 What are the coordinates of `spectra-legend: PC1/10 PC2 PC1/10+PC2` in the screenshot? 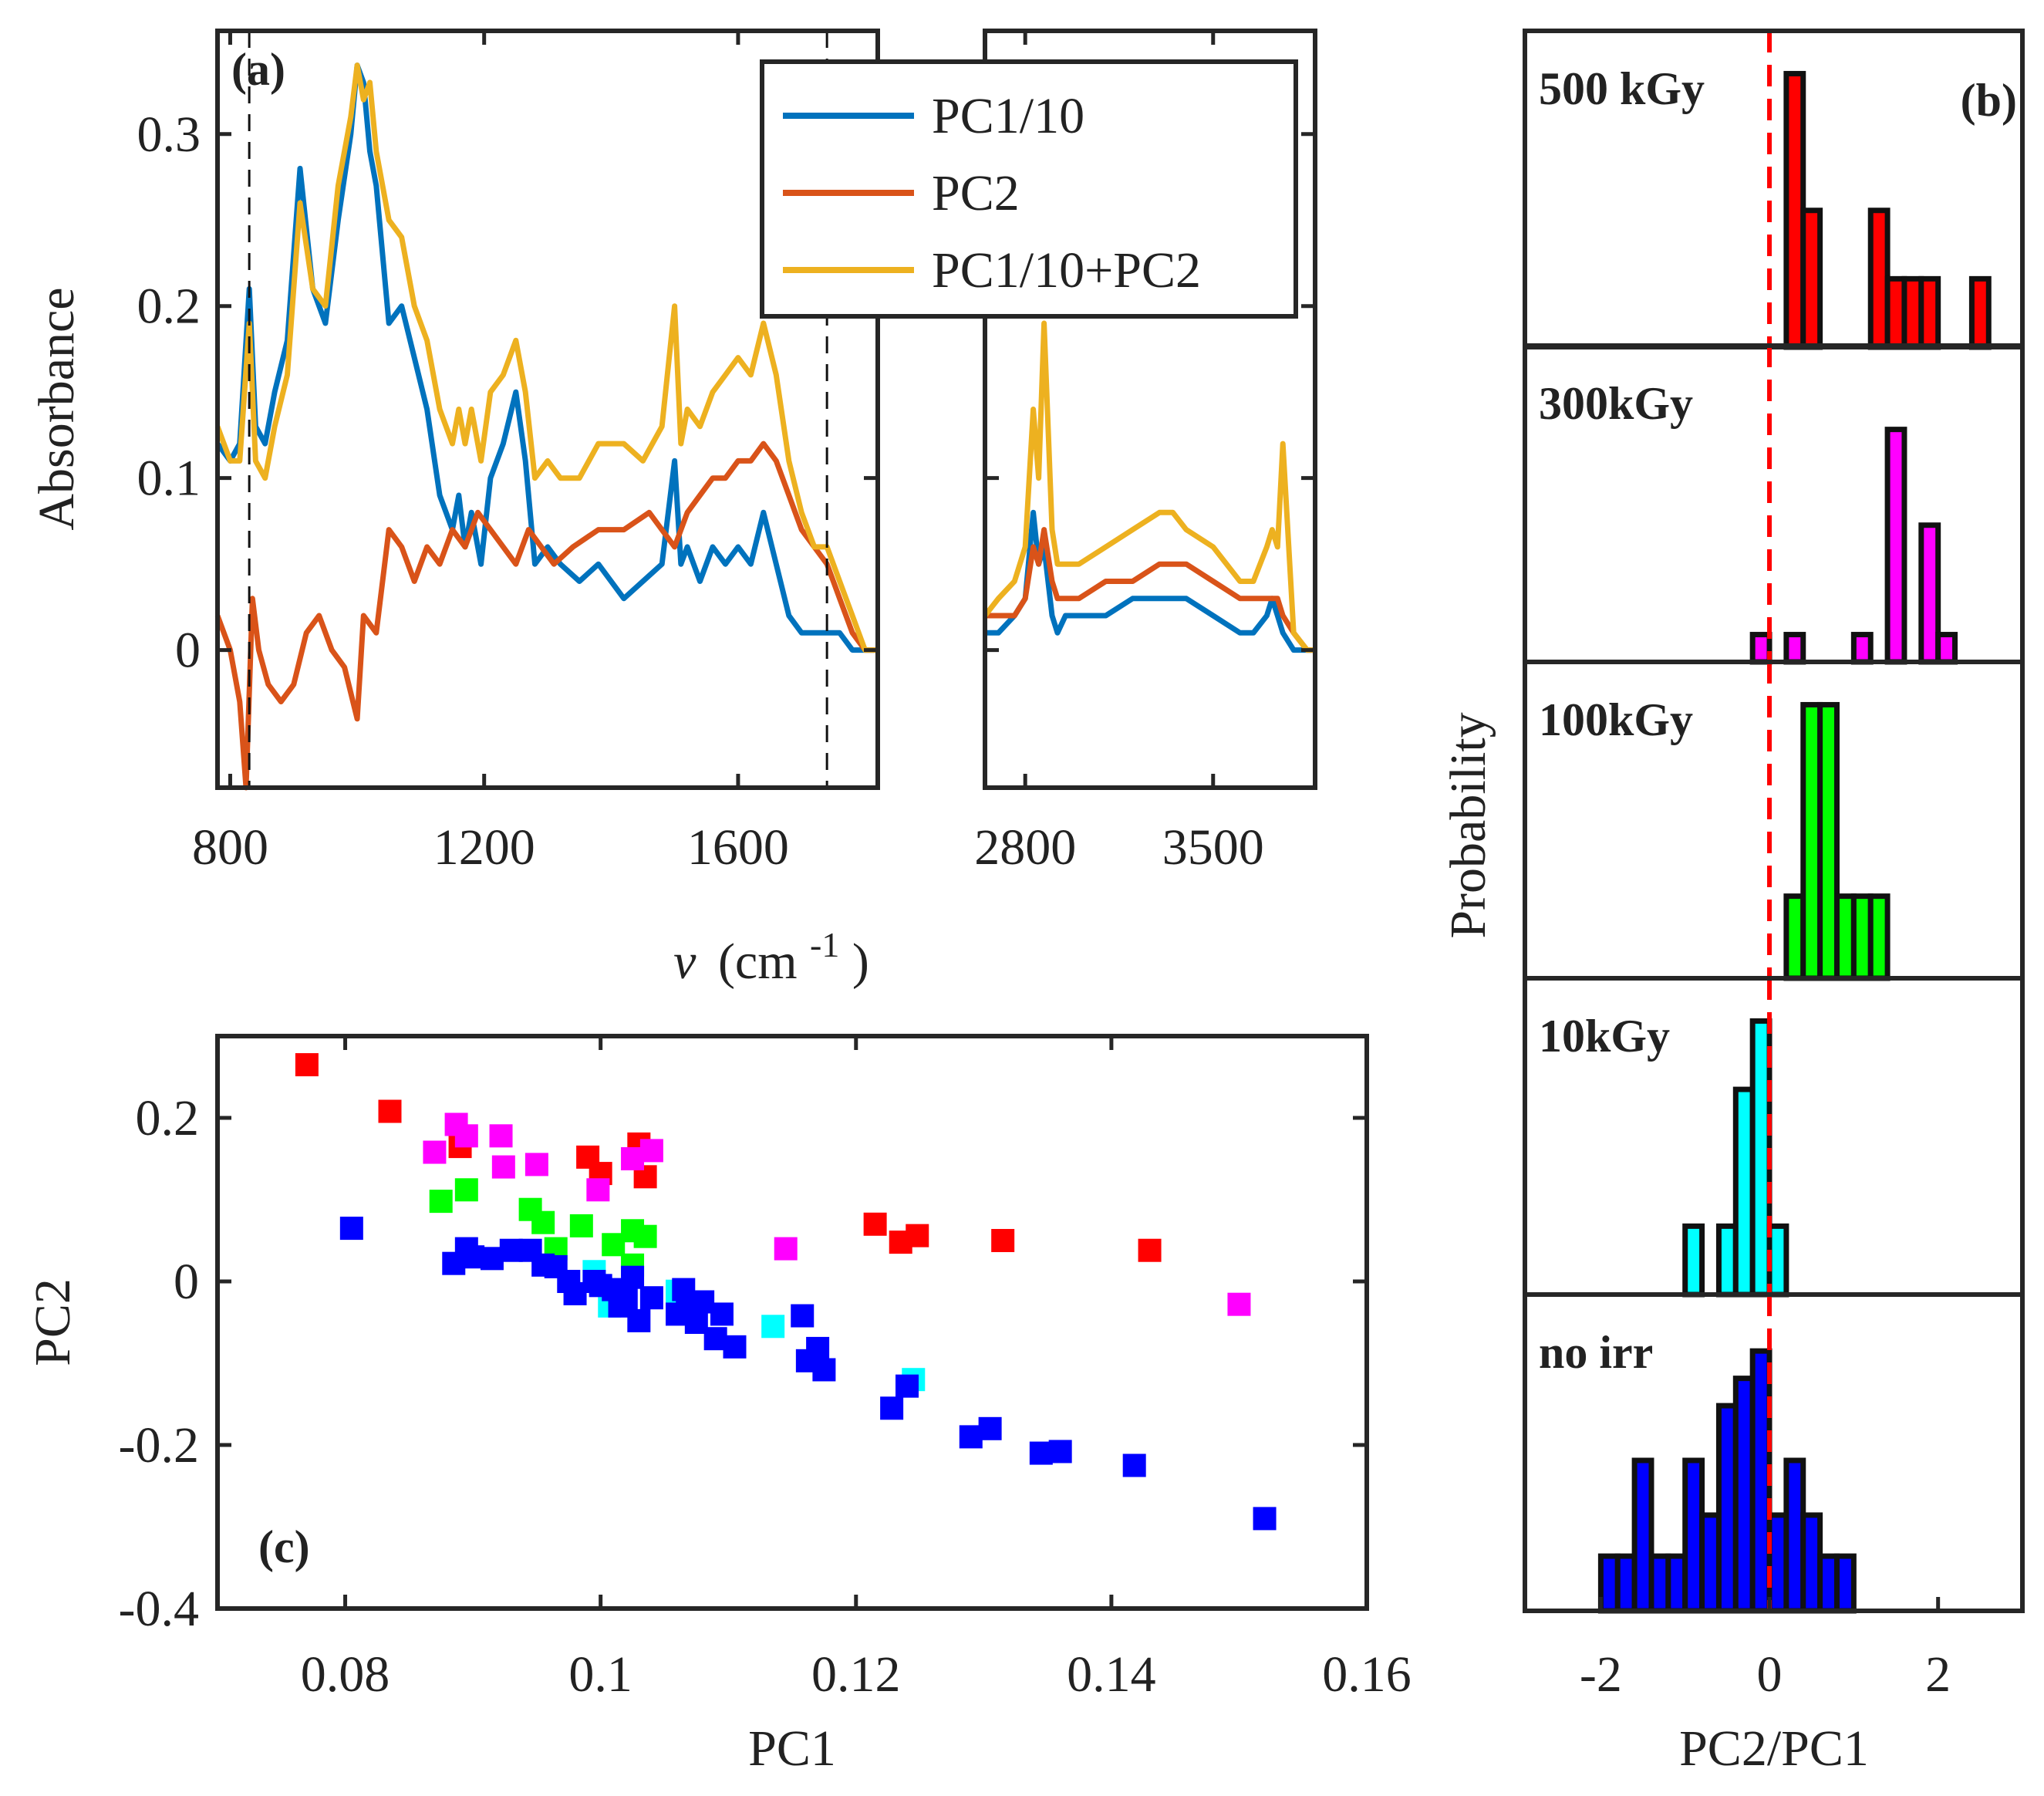 It's located at (1029, 189).